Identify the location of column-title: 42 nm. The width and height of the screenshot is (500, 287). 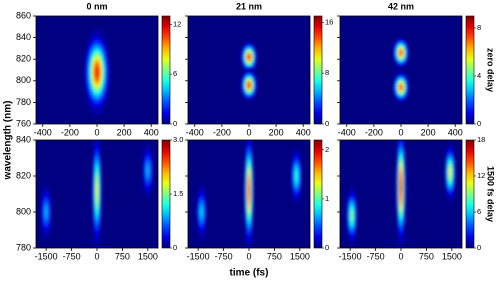
(401, 6).